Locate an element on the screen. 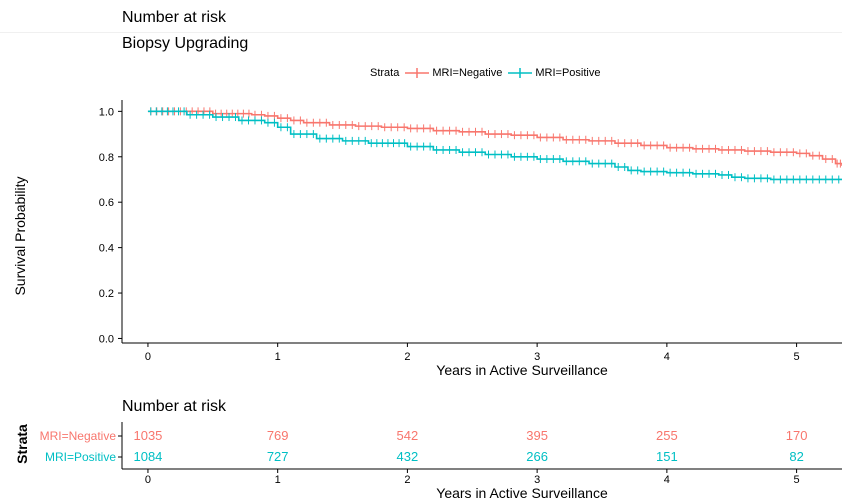 The height and width of the screenshot is (504, 842). risk-row-label: MRI=Negative is located at coordinates (78, 436).